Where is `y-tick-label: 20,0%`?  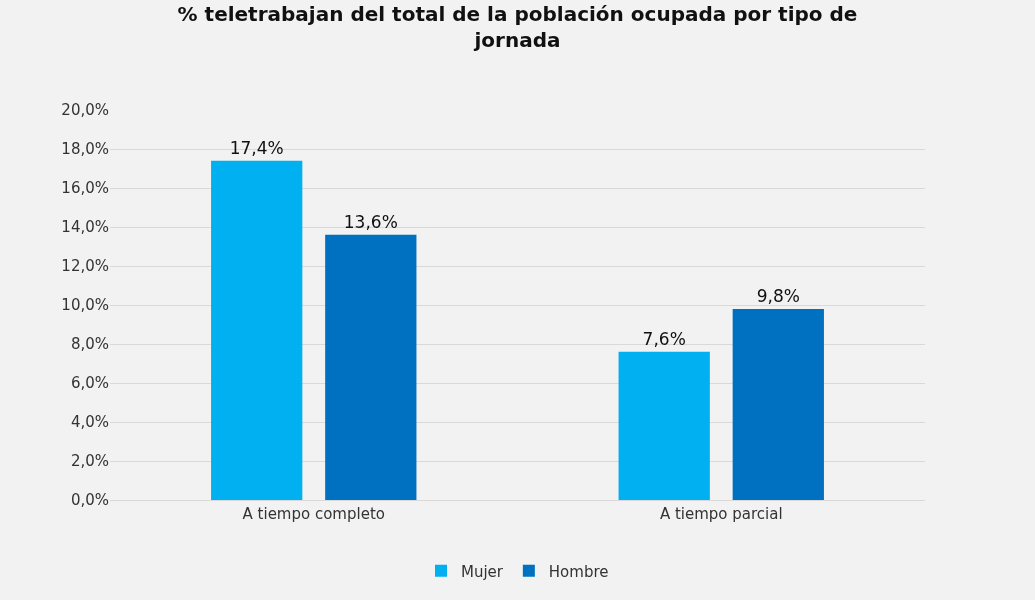 y-tick-label: 20,0% is located at coordinates (85, 110).